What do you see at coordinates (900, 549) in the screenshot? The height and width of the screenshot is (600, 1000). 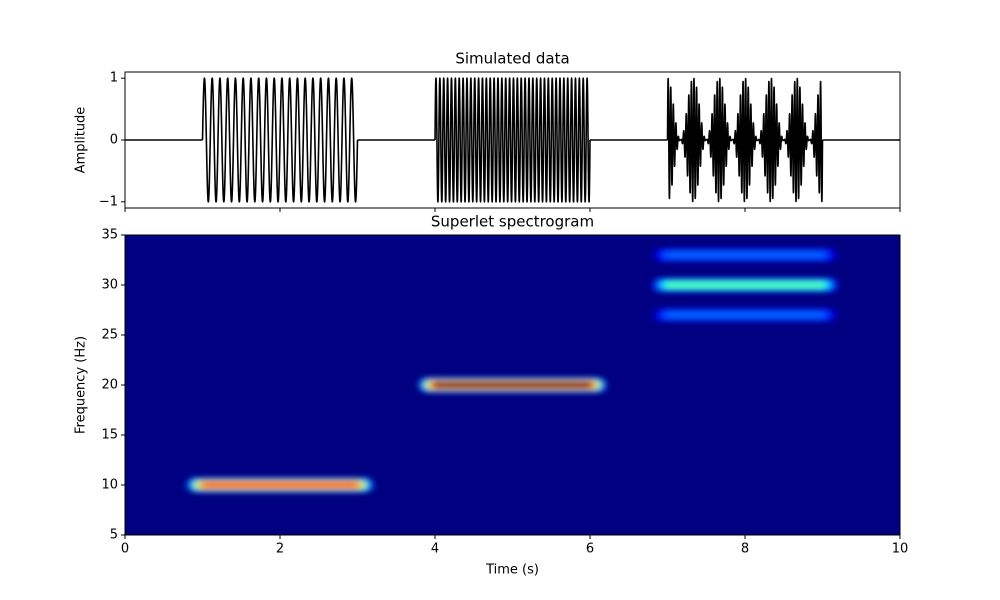 I see `x-tick-label: 10` at bounding box center [900, 549].